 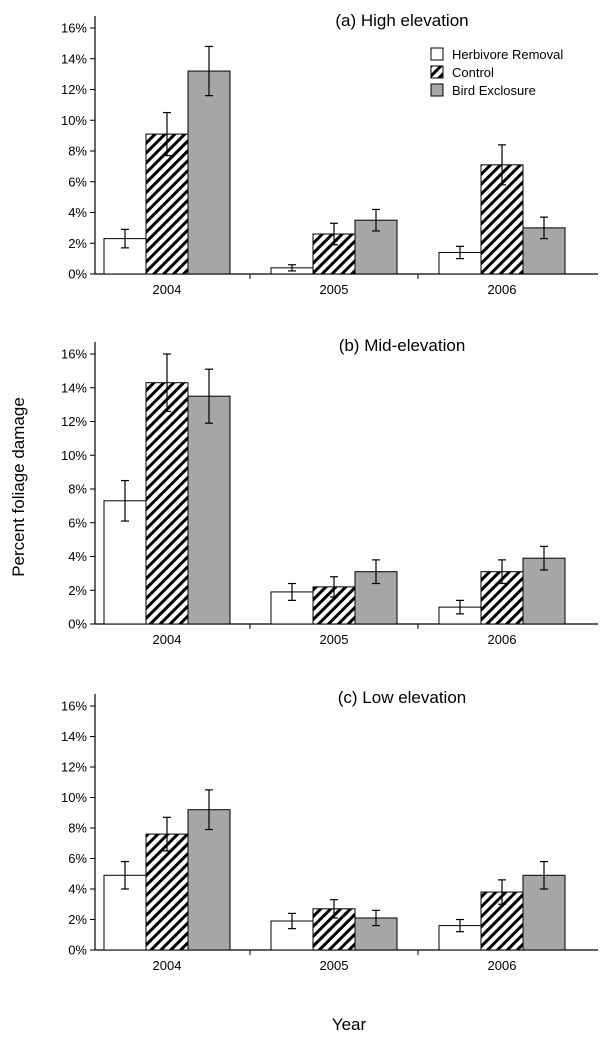 What do you see at coordinates (437, 90) in the screenshot?
I see `legend-swatch-bird-exclosure` at bounding box center [437, 90].